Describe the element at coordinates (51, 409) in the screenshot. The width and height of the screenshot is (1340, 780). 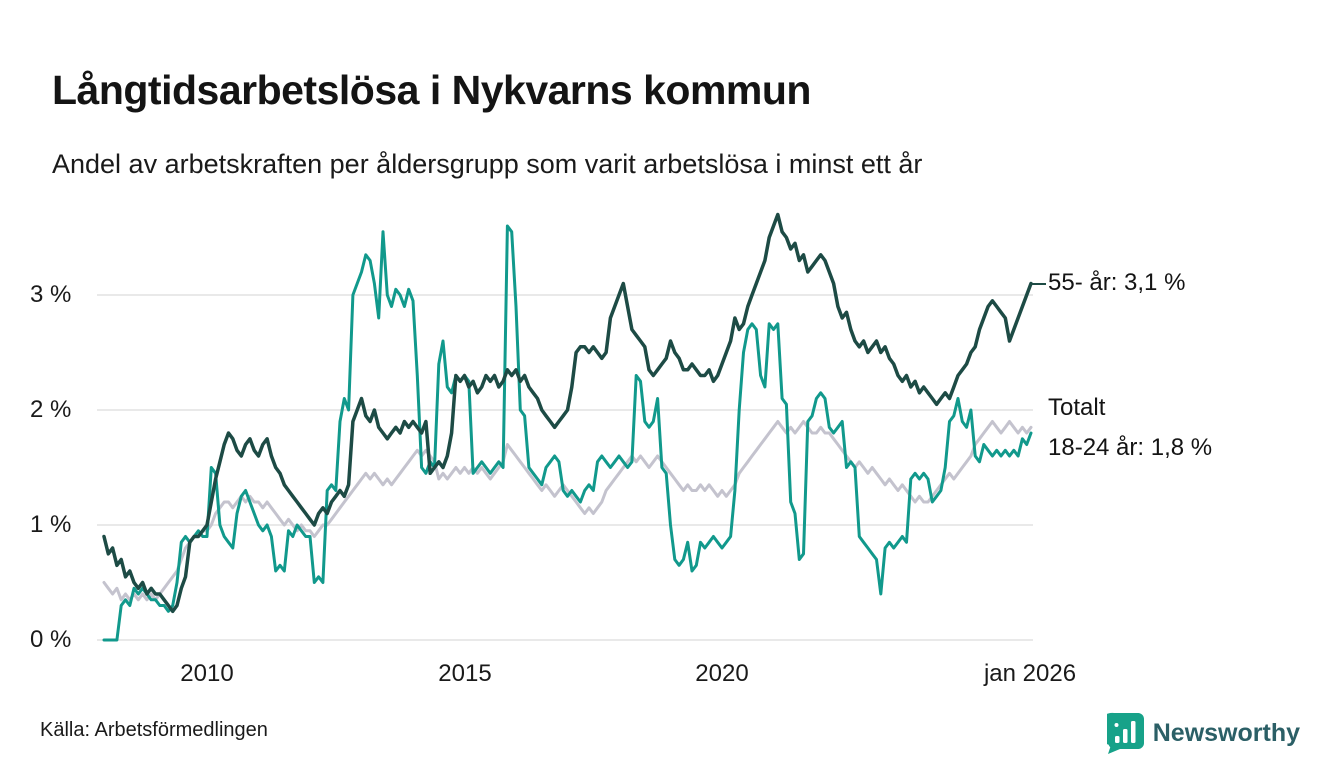
I see `y-tick-2: 2 %` at that location.